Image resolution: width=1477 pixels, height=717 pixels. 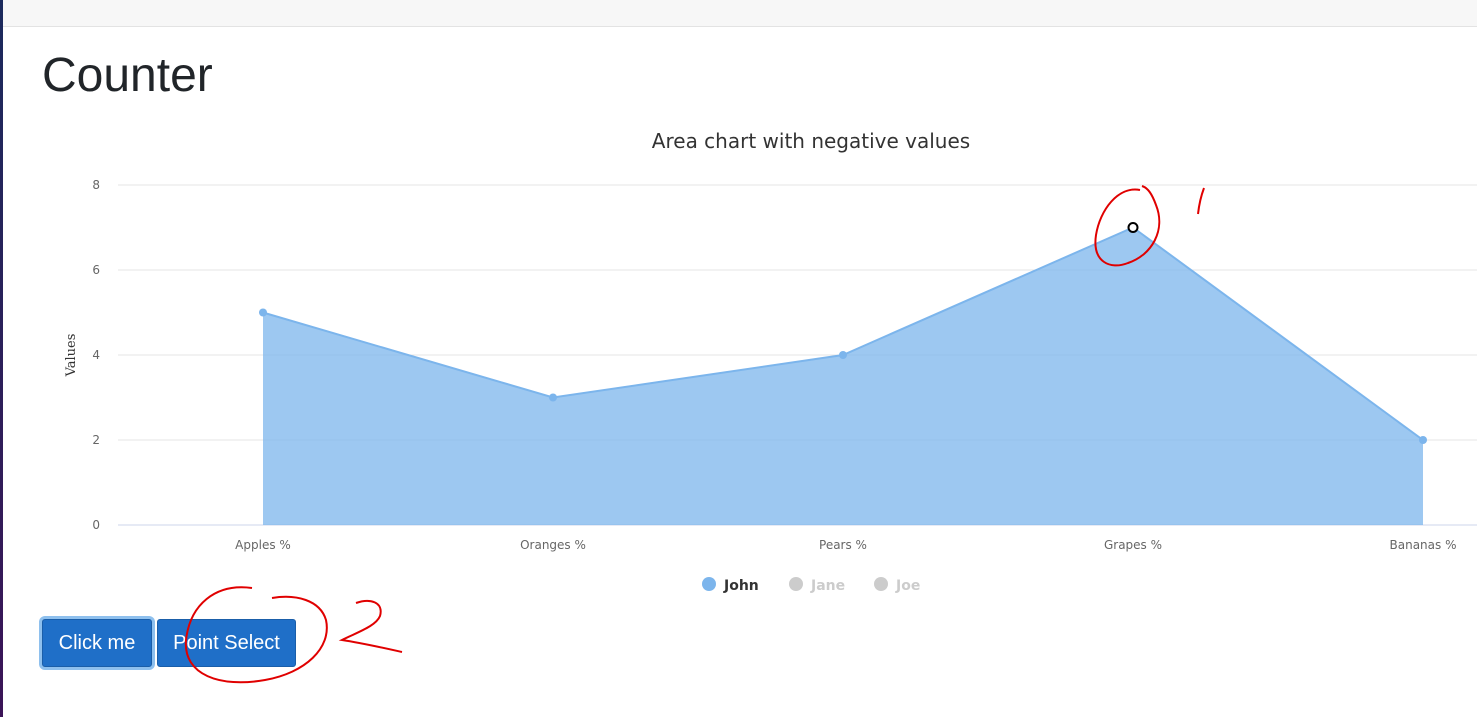 What do you see at coordinates (741, 586) in the screenshot?
I see `legend-label: John` at bounding box center [741, 586].